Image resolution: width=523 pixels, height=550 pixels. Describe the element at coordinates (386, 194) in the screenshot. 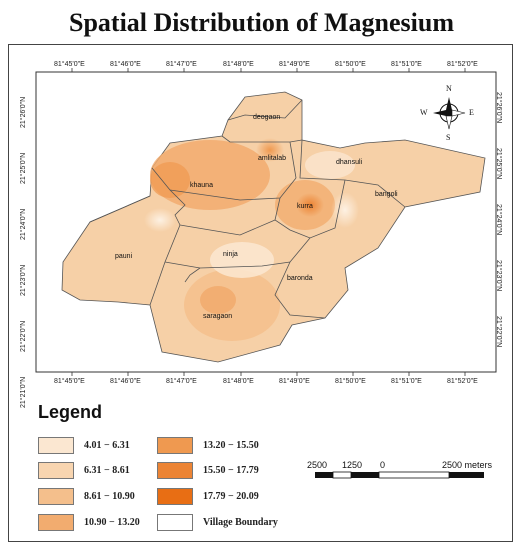

I see `village-label-bangoli: bangoli` at that location.